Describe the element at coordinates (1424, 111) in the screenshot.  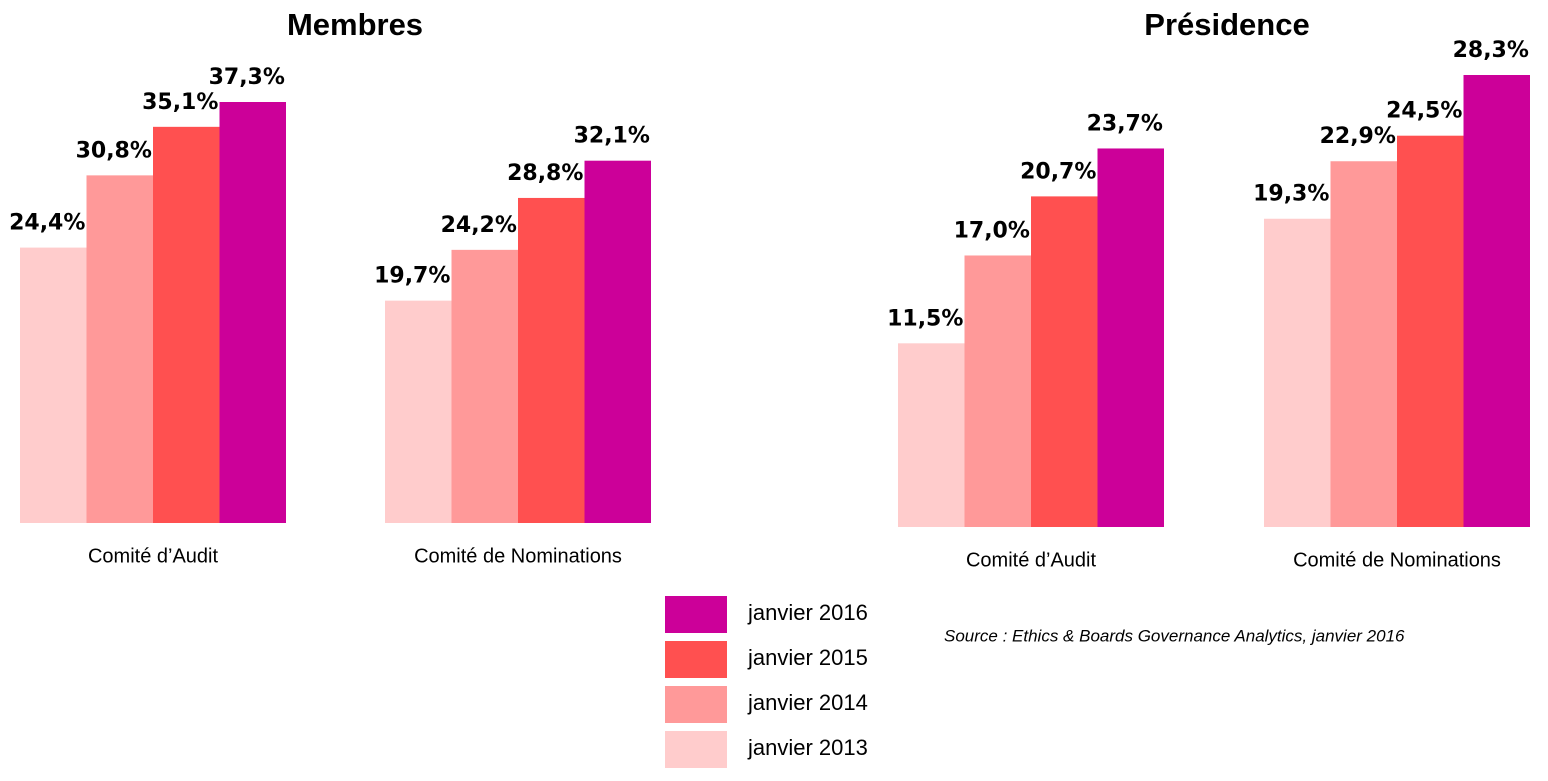
I see `data-label: 24,5%` at that location.